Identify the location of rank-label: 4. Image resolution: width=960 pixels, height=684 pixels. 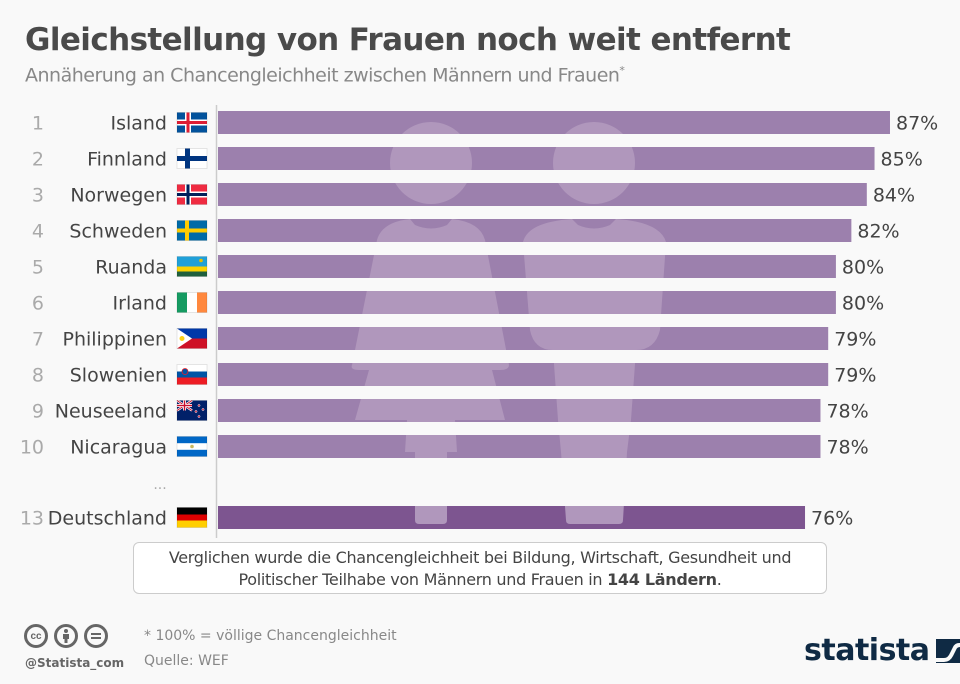
(38, 232).